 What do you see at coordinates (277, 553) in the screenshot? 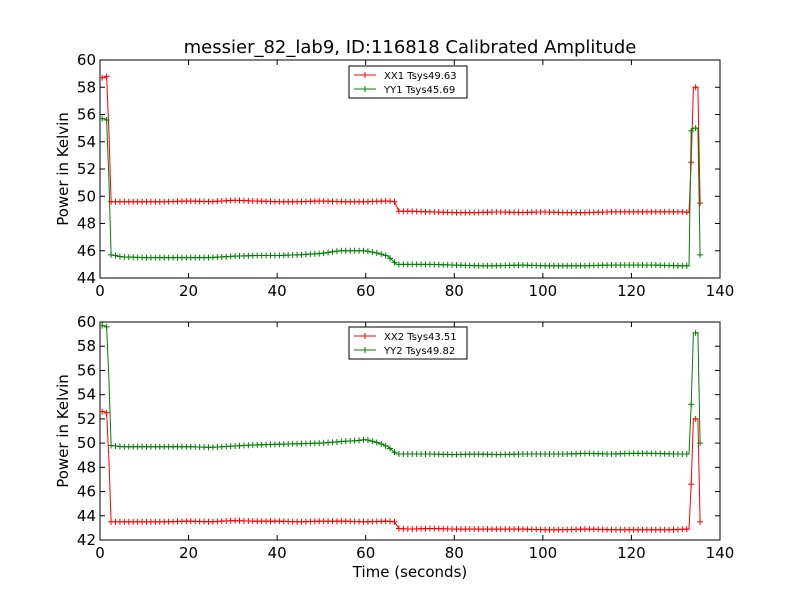
I see `bottom-xtick-label: 40` at bounding box center [277, 553].